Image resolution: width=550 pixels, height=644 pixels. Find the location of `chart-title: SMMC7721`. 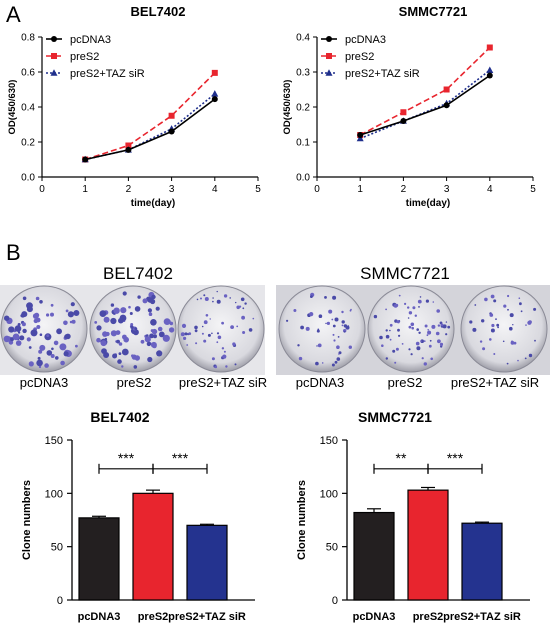

chart-title: SMMC7721 is located at coordinates (433, 11).